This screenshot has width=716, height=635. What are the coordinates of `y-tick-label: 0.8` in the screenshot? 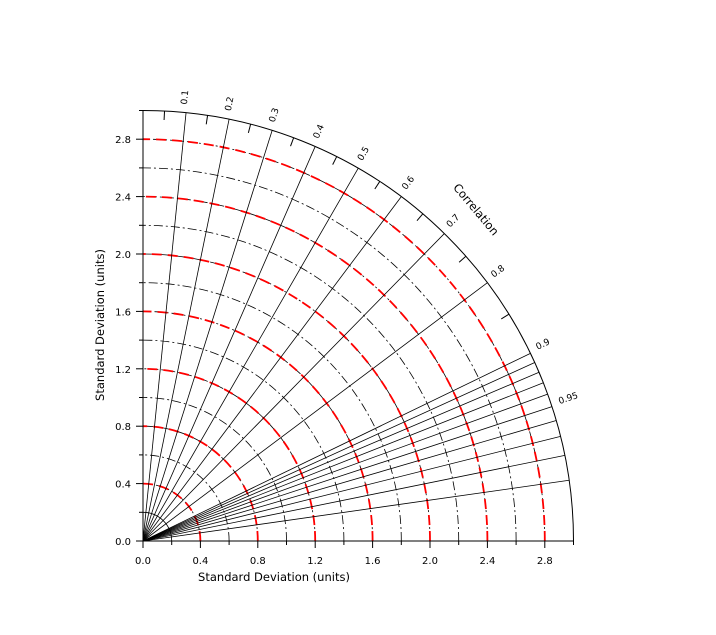 It's located at (123, 427).